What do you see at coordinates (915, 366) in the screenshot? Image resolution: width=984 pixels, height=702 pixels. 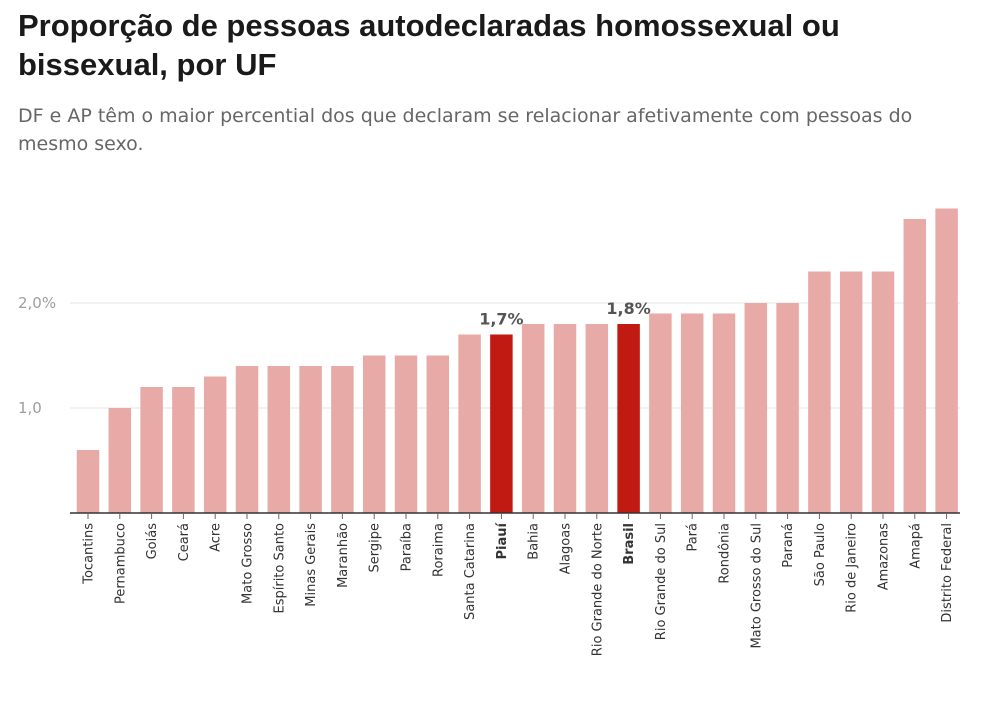 I see `bar-amapa` at bounding box center [915, 366].